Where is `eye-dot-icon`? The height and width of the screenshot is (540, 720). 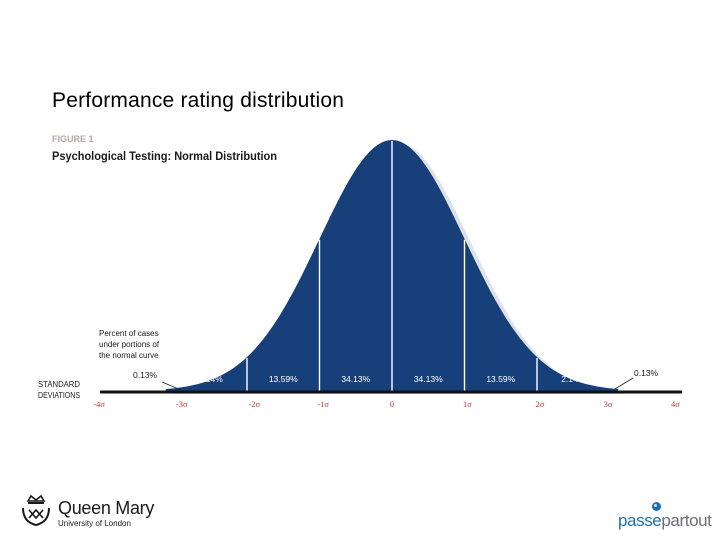
eye-dot-icon is located at coordinates (656, 506).